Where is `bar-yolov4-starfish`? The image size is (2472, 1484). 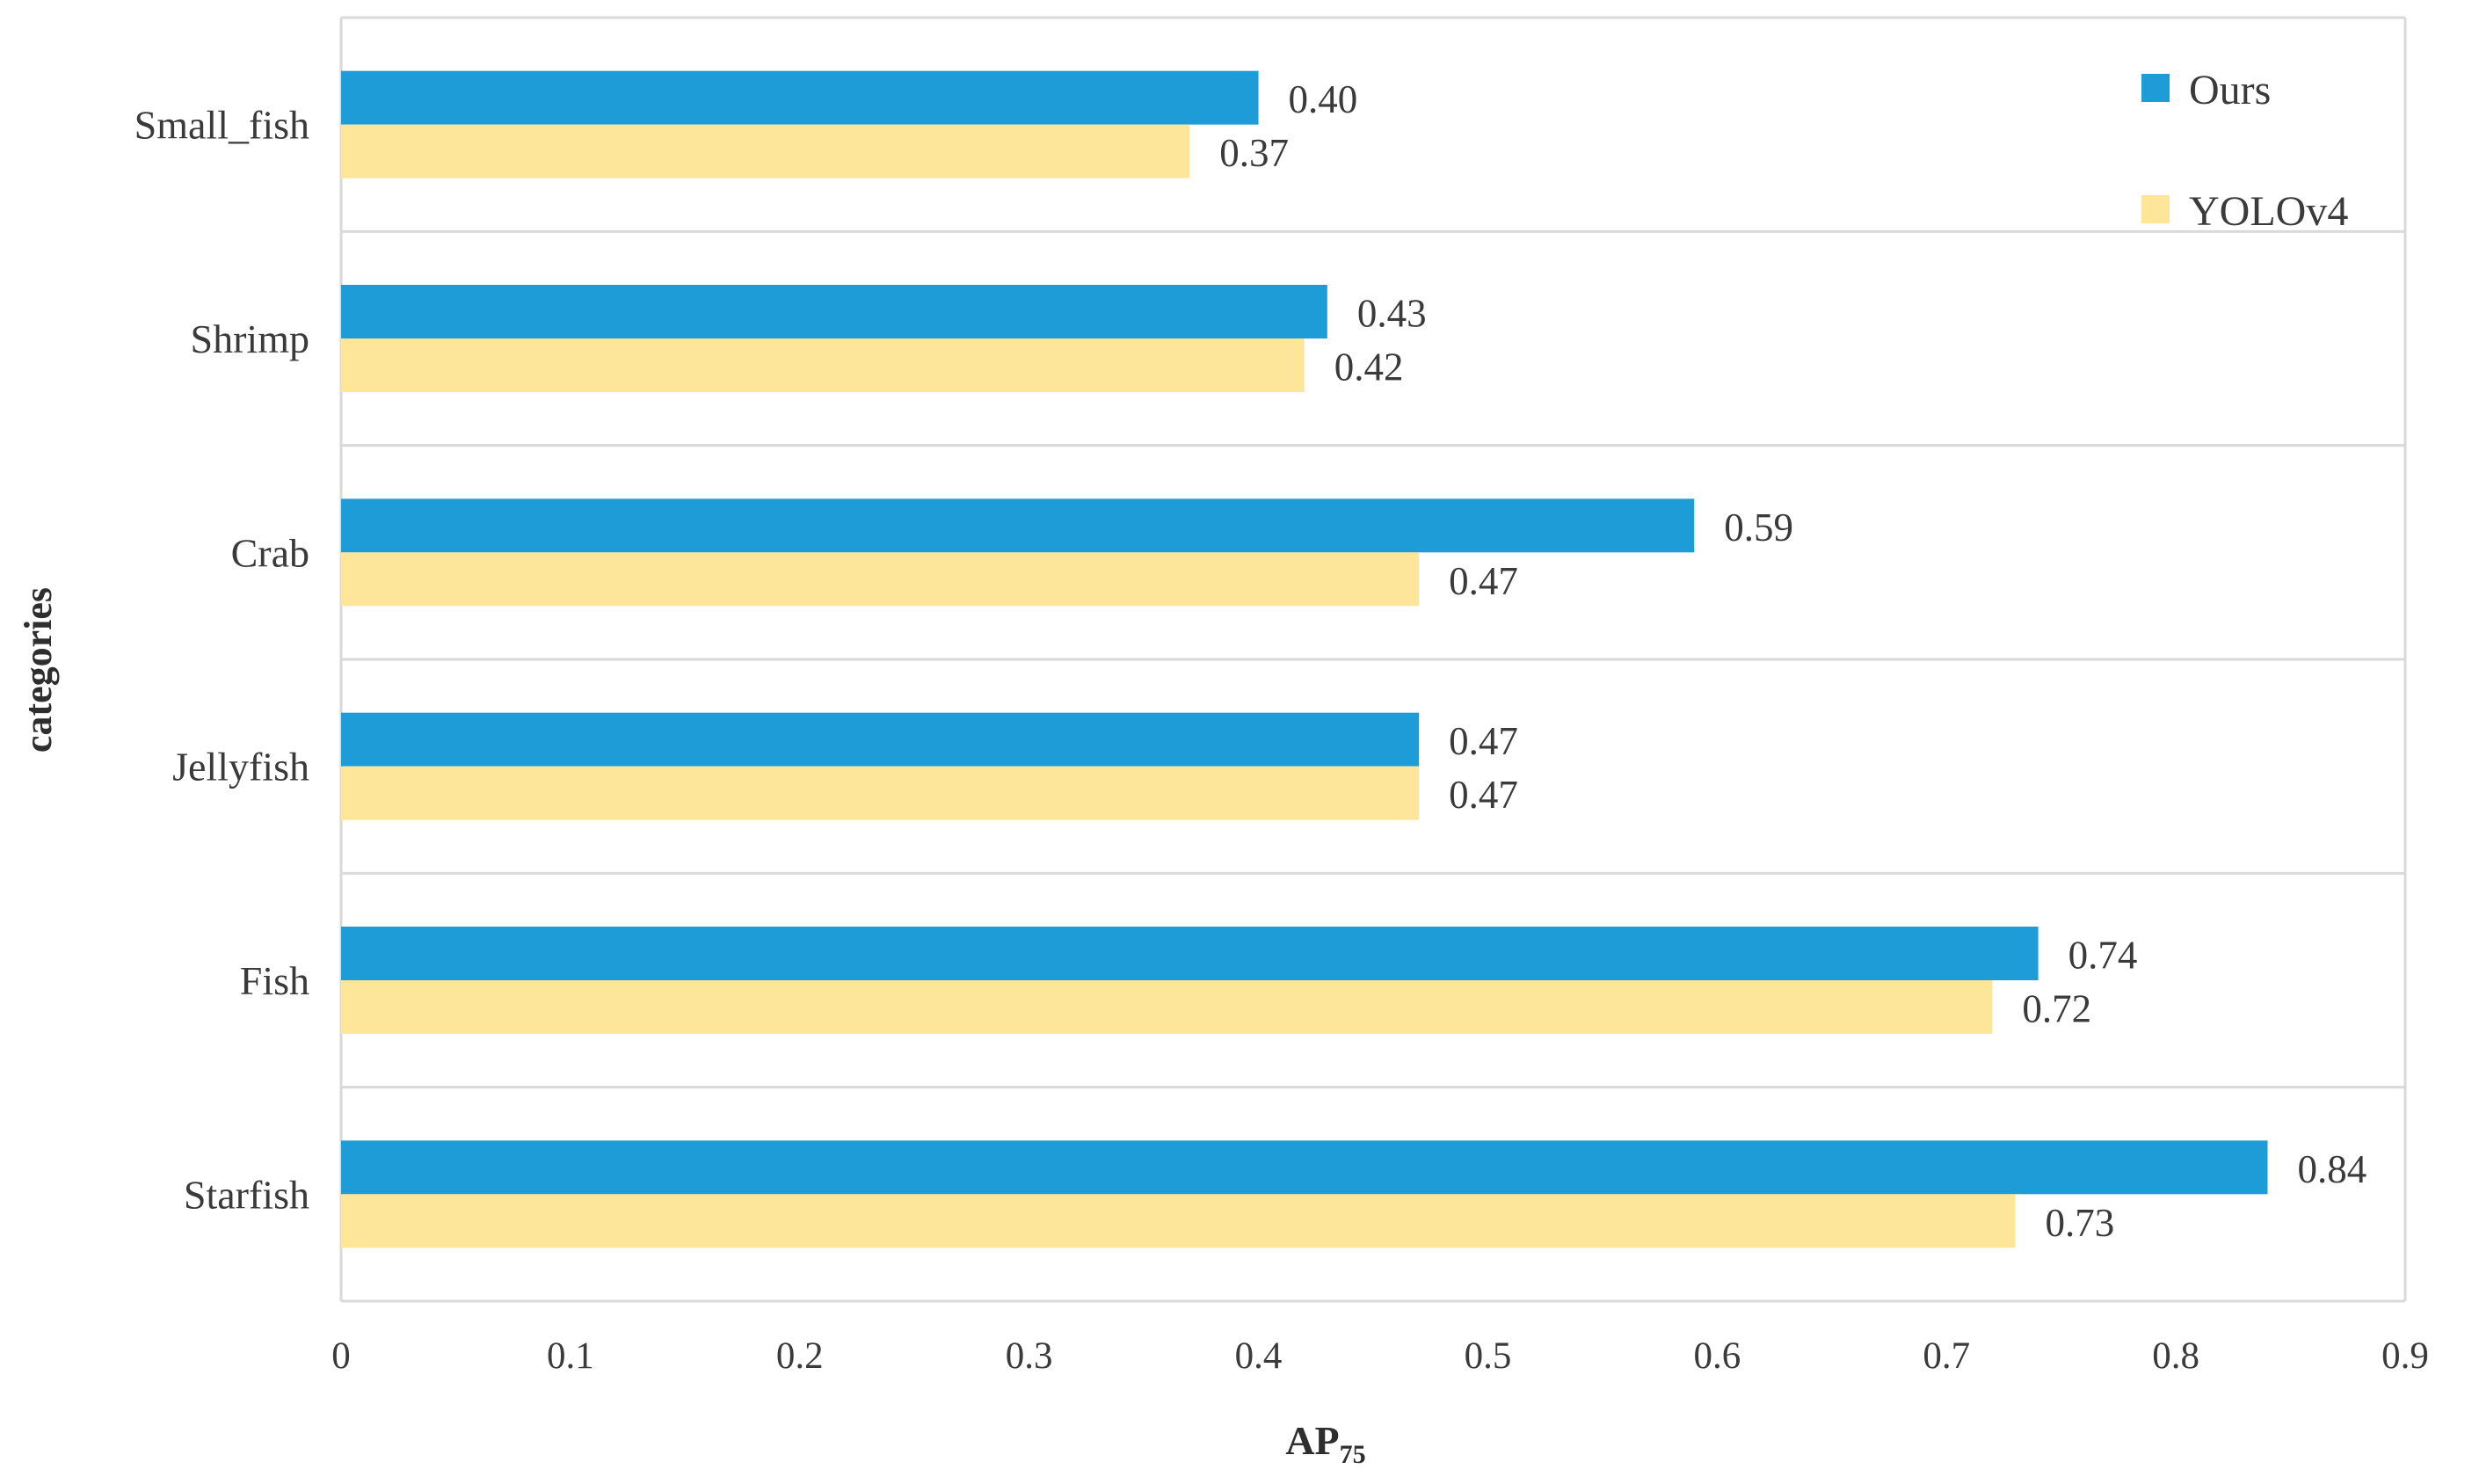 bar-yolov4-starfish is located at coordinates (1178, 1221).